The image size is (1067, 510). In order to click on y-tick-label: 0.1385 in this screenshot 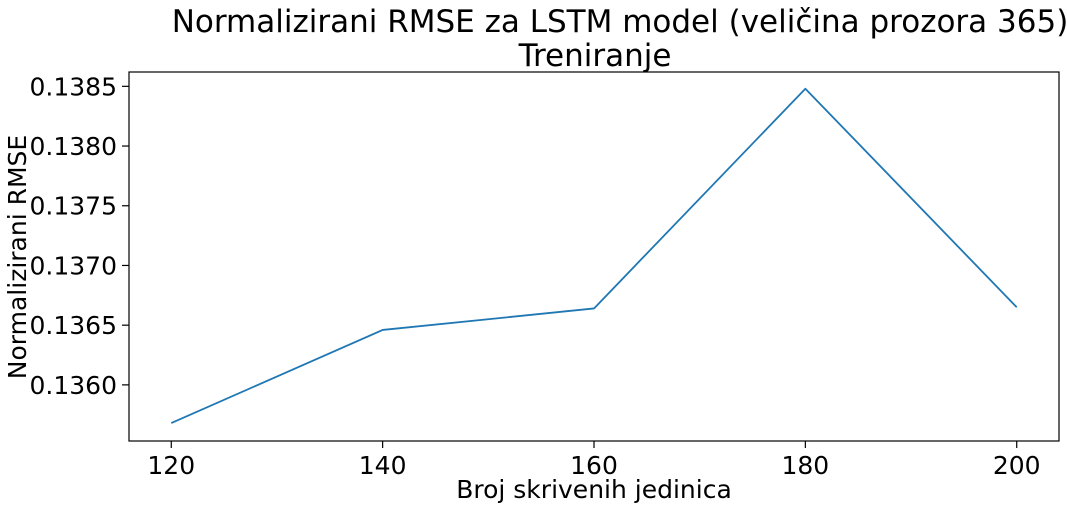, I will do `click(73, 86)`.